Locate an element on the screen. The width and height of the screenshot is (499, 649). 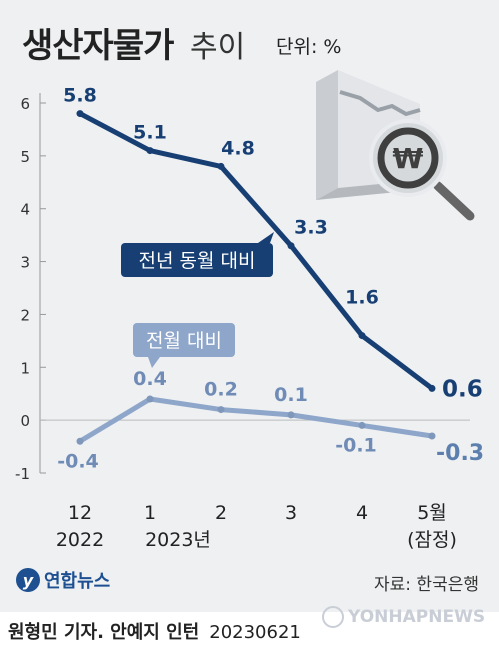
magnifier-won-chart-icon: ₩ is located at coordinates (395, 145).